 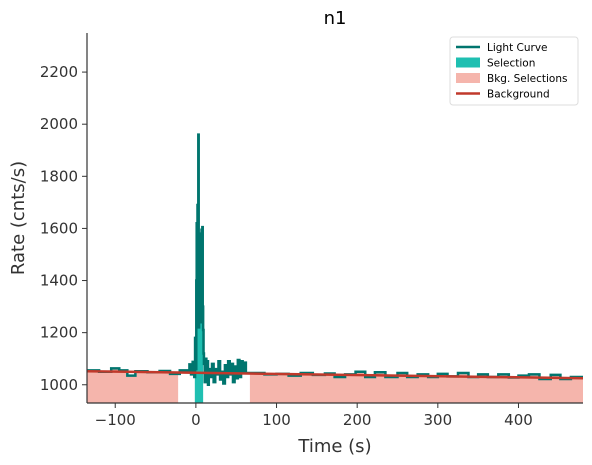 What do you see at coordinates (335, 18) in the screenshot?
I see `chart-title: n1` at bounding box center [335, 18].